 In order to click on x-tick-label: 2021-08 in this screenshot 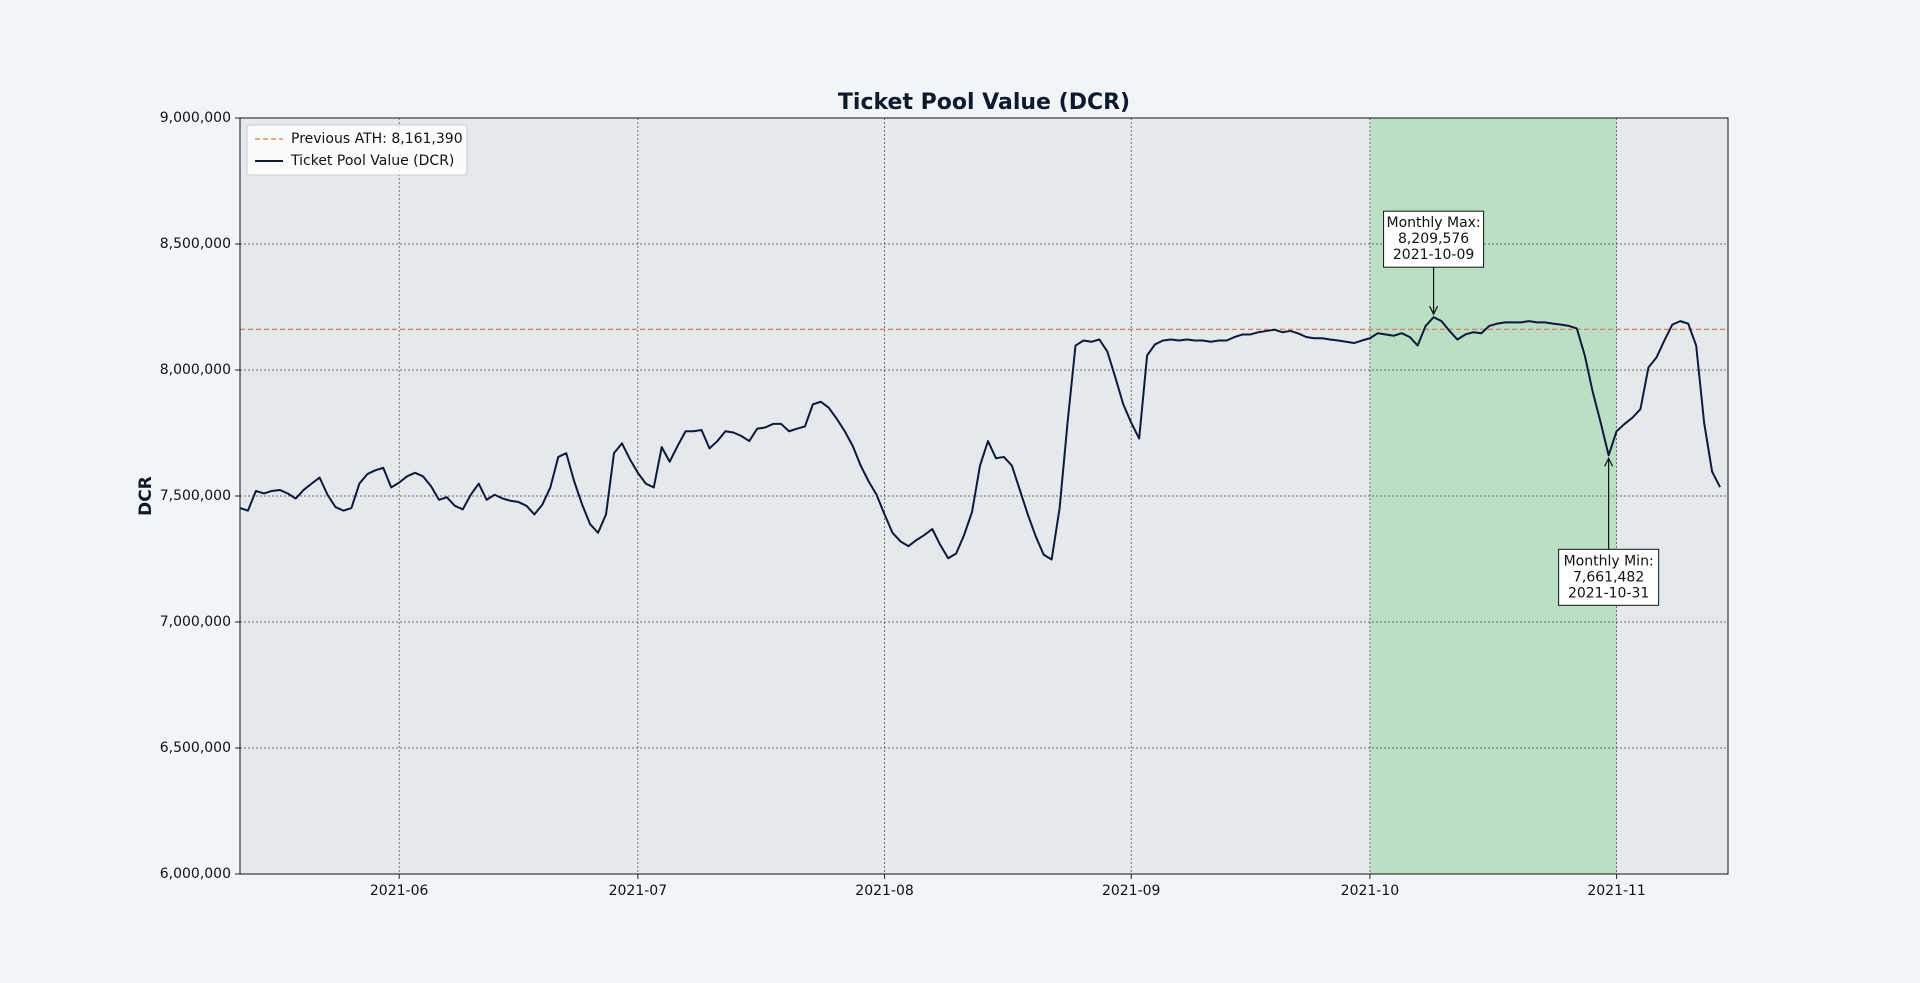, I will do `click(884, 891)`.